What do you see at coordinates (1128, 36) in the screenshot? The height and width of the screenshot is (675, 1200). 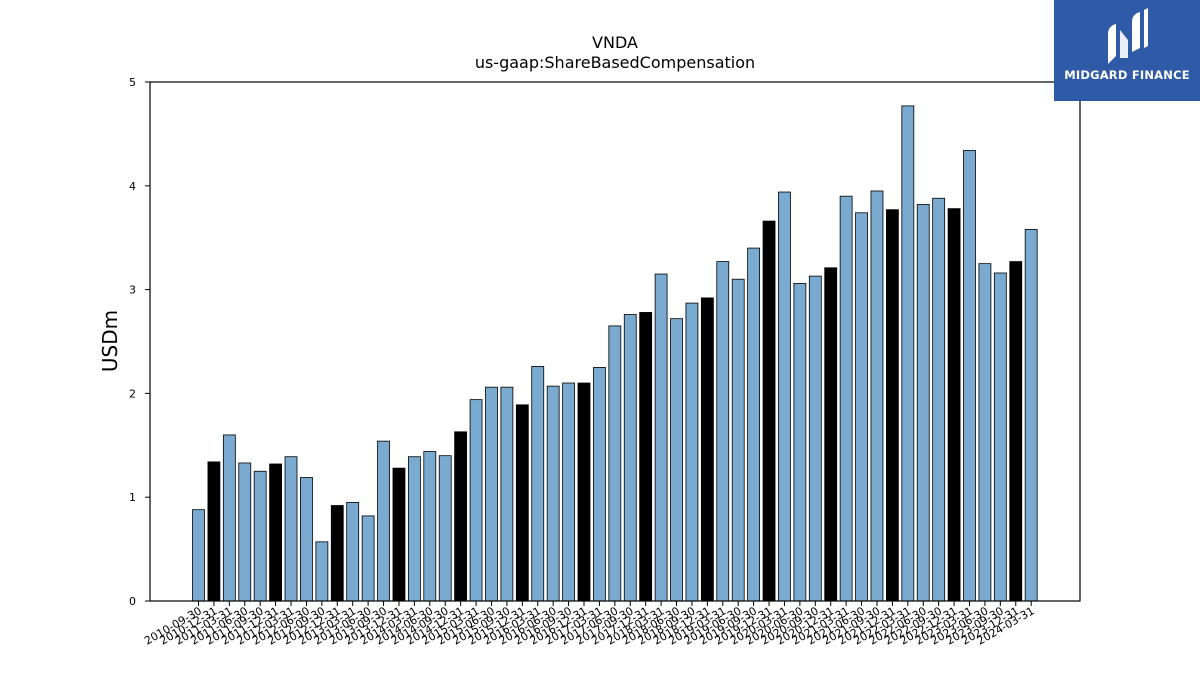 I see `midgard-logo-icon` at bounding box center [1128, 36].